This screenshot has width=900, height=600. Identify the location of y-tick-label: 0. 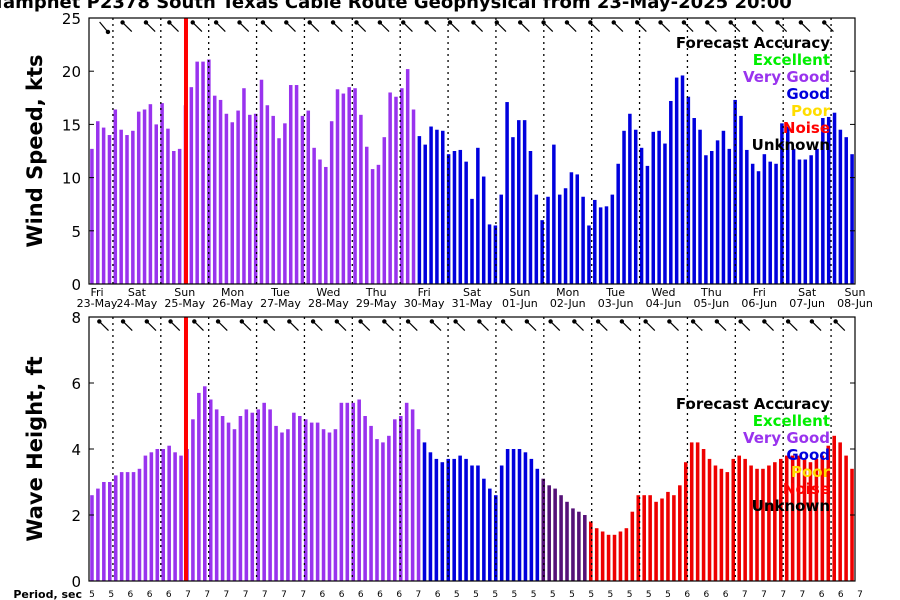
(76, 285).